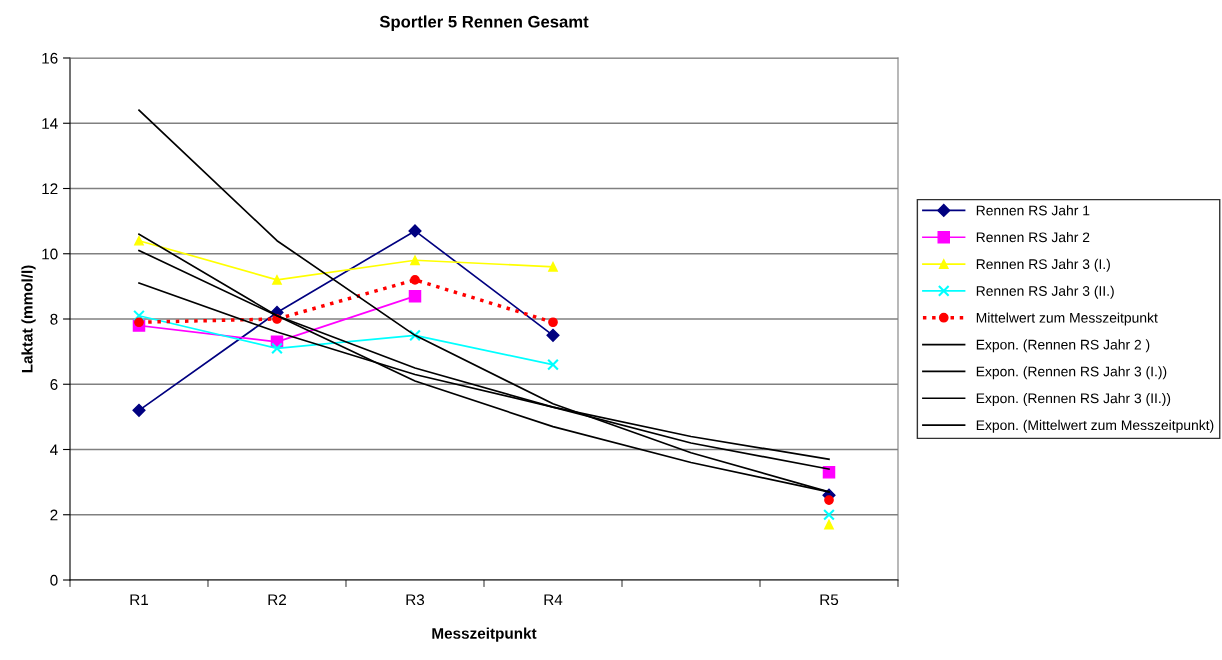 This screenshot has width=1222, height=660. What do you see at coordinates (1095, 426) in the screenshot?
I see `legend-label: Expon. (Mittelwert zum Messzeitpunkt)` at bounding box center [1095, 426].